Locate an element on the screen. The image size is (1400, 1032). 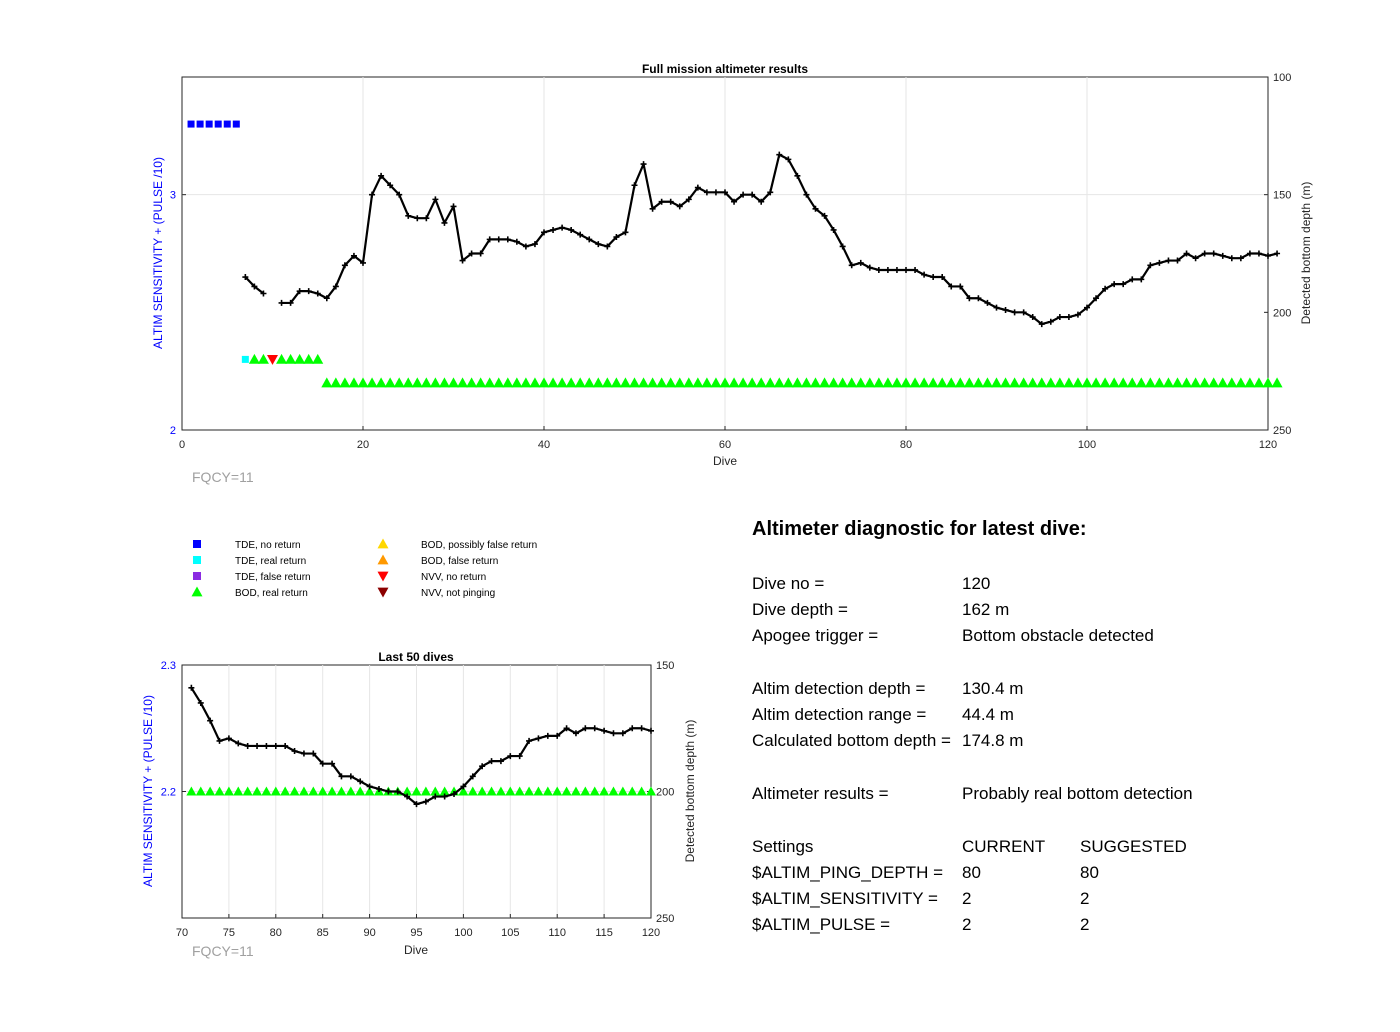
main-x-axis-label: Dive is located at coordinates (725, 461).